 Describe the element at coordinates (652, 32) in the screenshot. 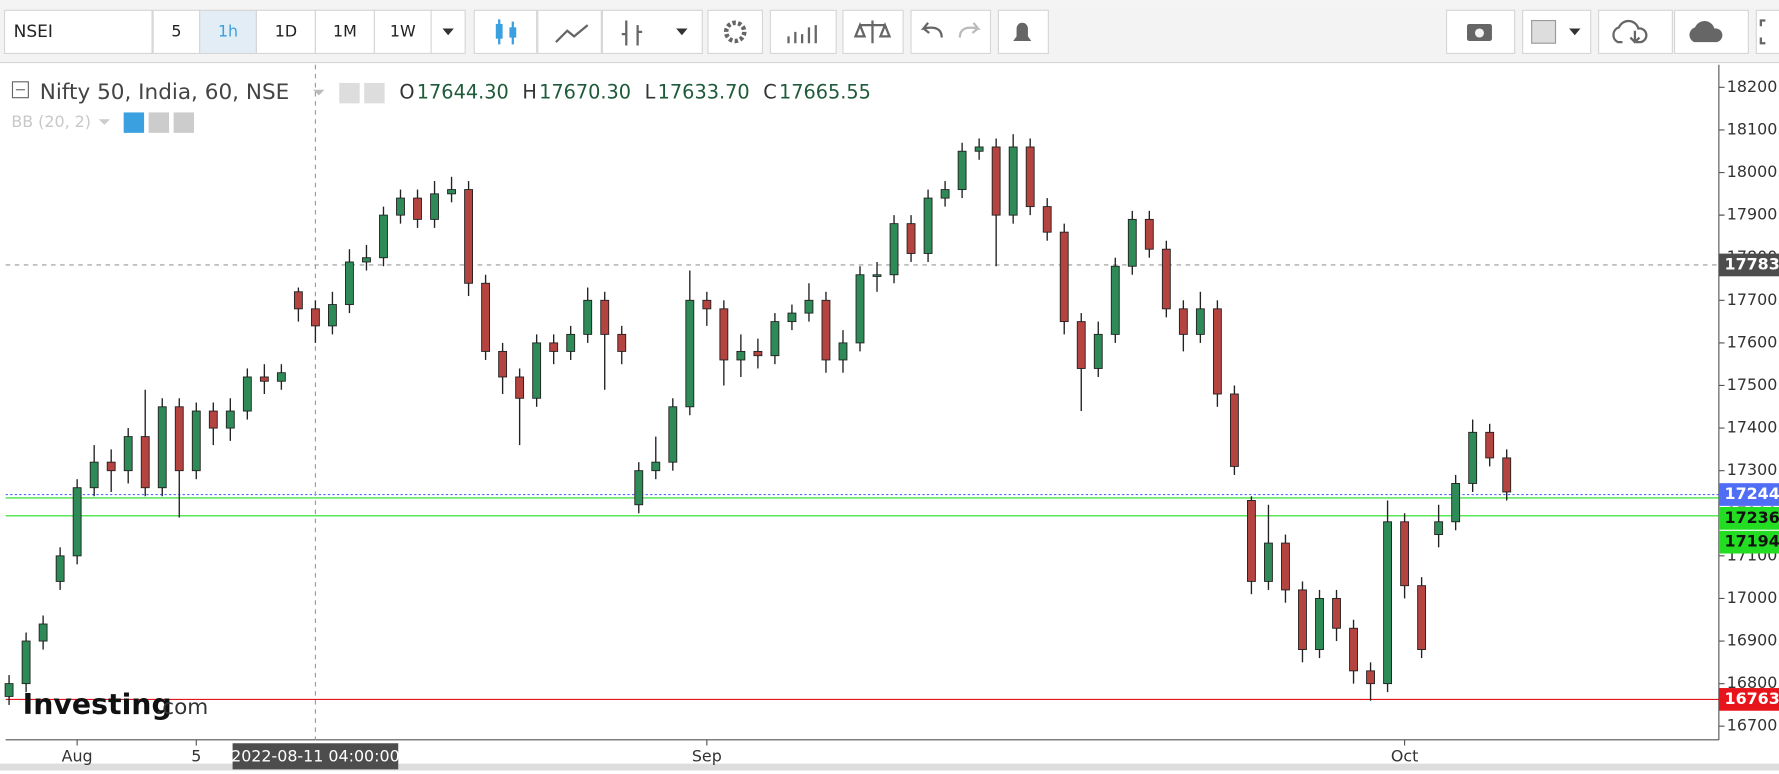

I see `bar-button` at that location.